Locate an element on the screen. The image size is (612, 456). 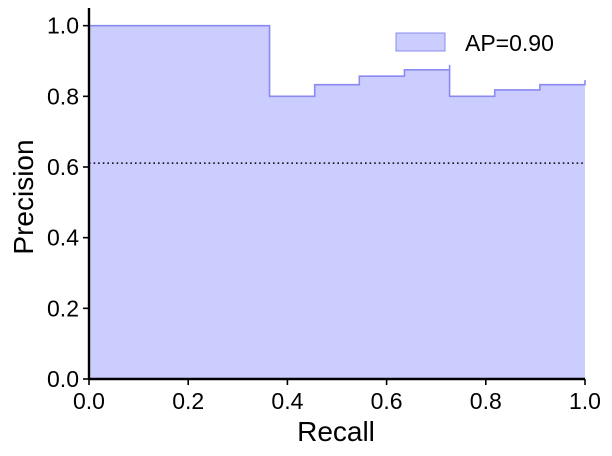
y-axis-title: Precision is located at coordinates (23, 196).